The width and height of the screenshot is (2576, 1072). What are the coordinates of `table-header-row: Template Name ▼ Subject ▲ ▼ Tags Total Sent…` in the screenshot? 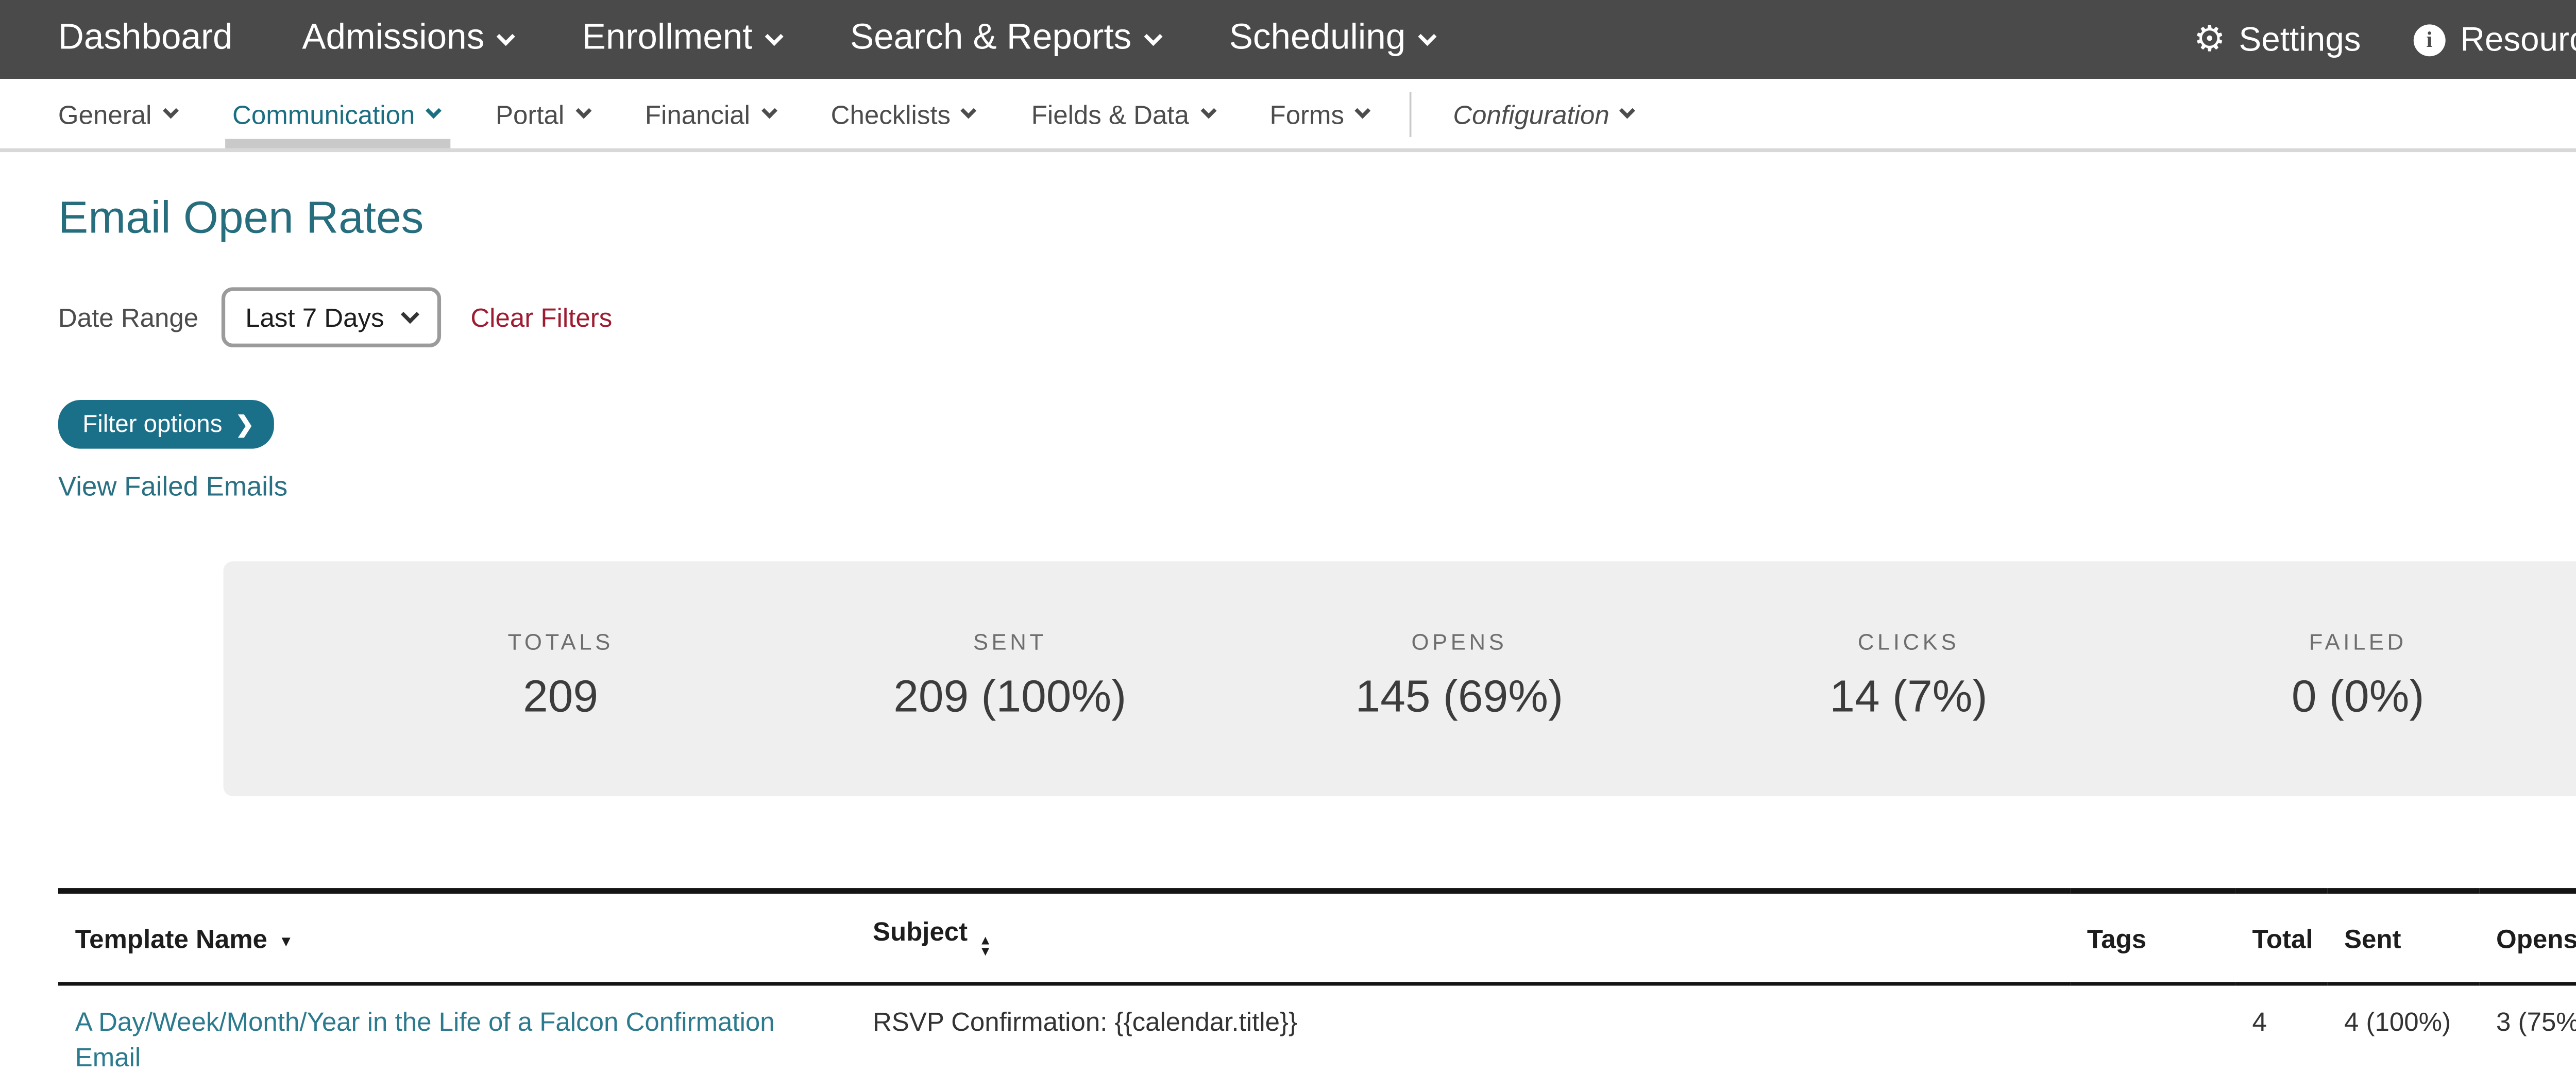 It's located at (1317, 937).